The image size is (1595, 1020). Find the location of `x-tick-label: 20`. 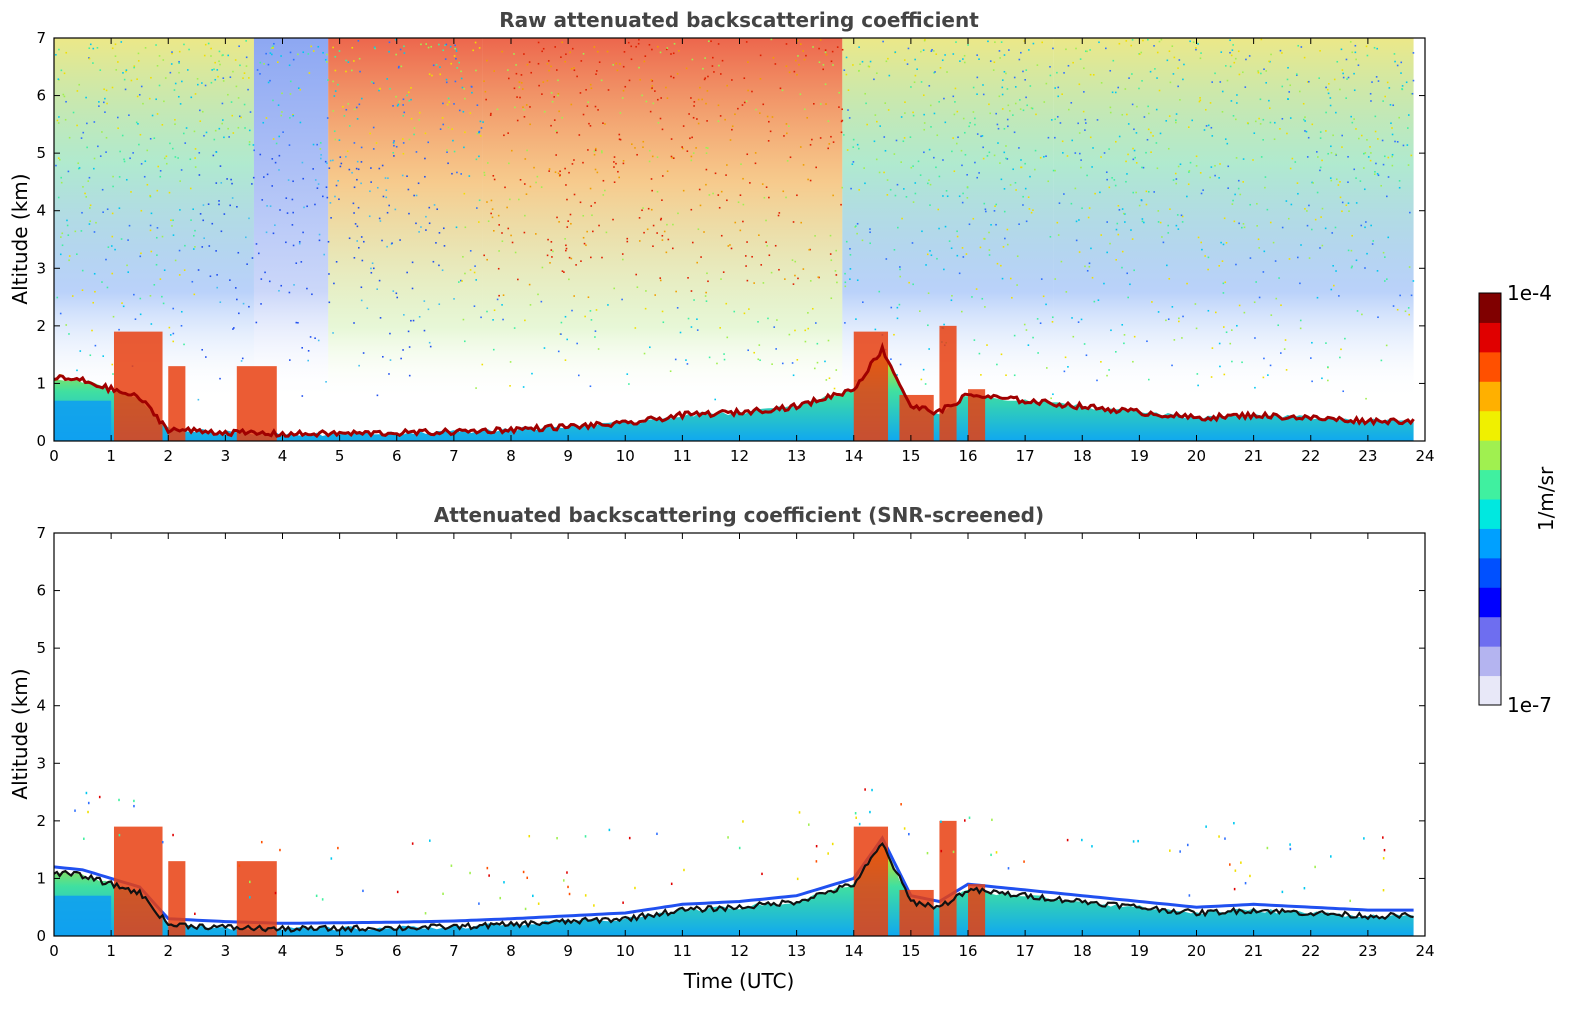

x-tick-label: 20 is located at coordinates (1196, 951).